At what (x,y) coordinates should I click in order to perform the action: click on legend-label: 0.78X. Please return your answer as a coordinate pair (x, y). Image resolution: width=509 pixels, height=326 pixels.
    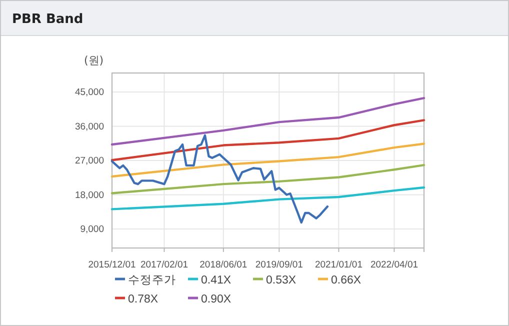
    Looking at the image, I should click on (143, 300).